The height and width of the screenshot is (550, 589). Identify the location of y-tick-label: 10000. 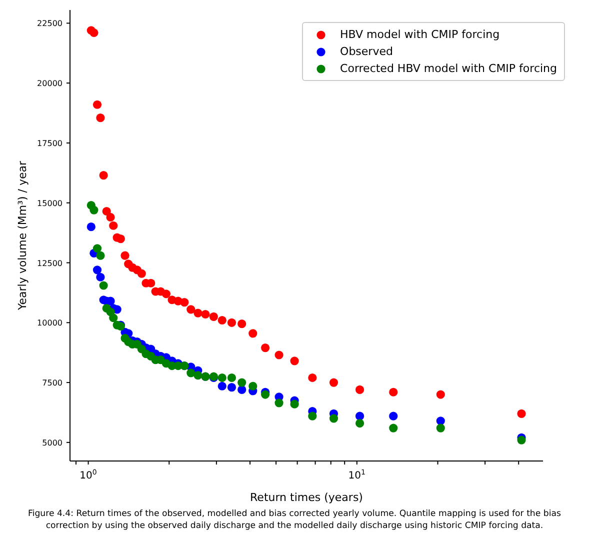
(49, 323).